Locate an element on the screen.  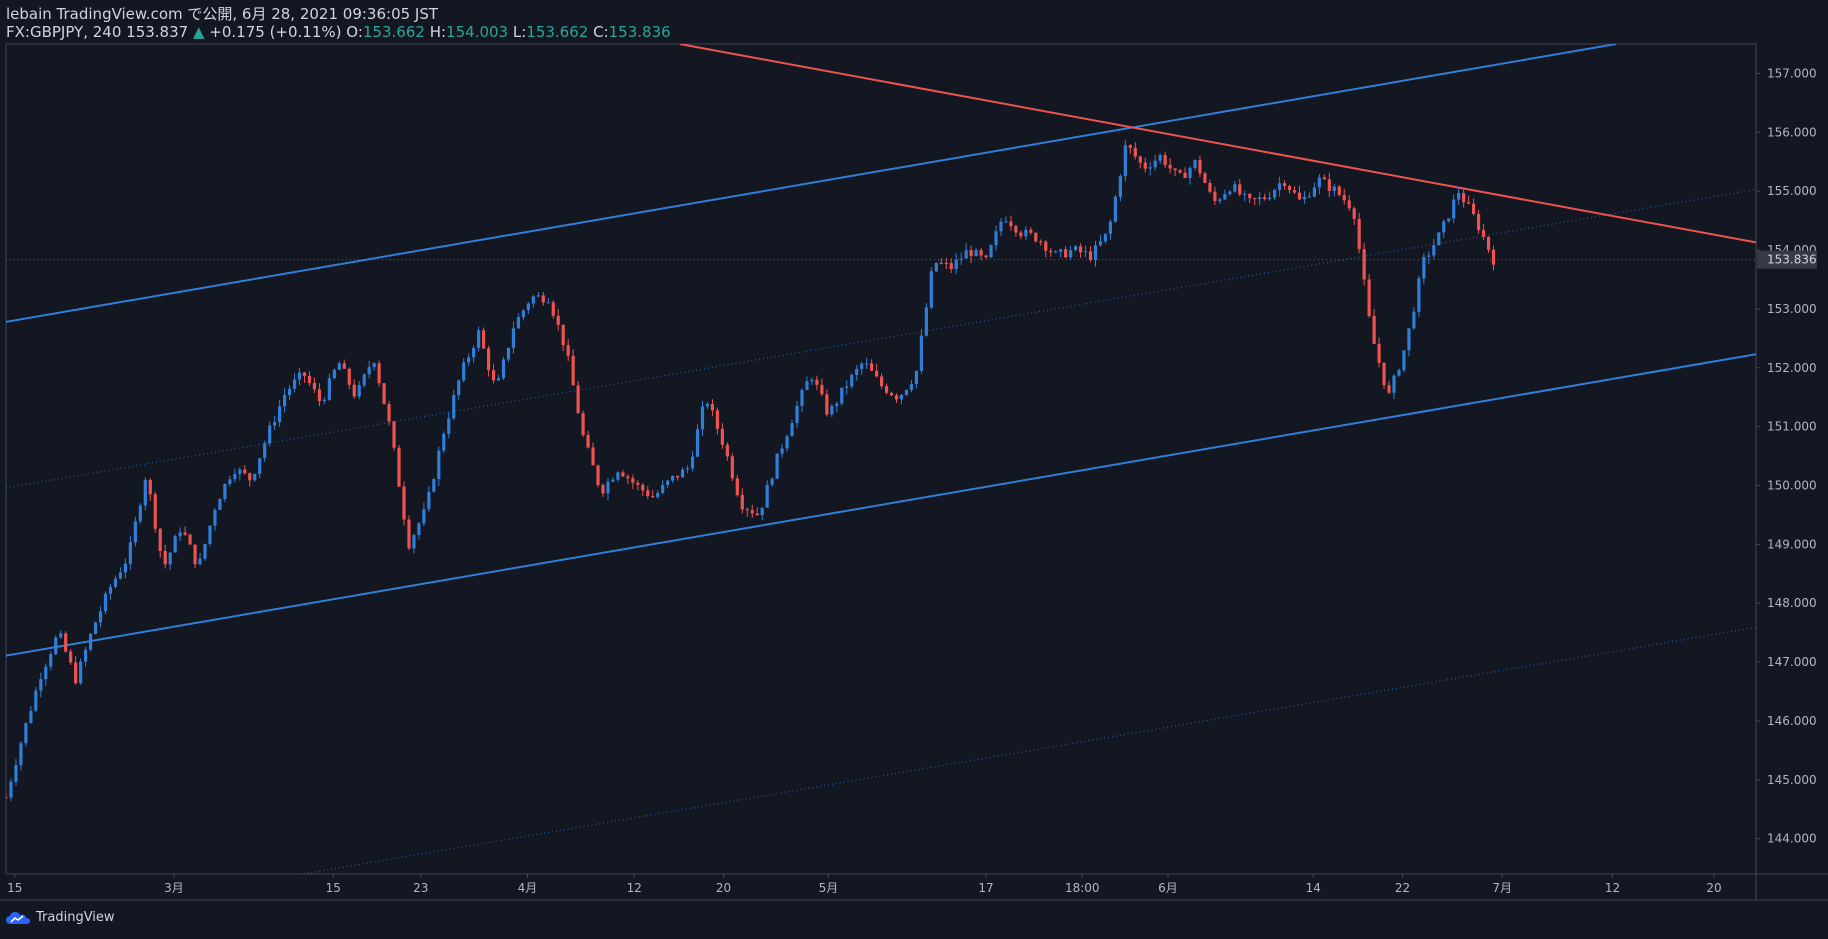
low-value: 153.662 is located at coordinates (557, 32).